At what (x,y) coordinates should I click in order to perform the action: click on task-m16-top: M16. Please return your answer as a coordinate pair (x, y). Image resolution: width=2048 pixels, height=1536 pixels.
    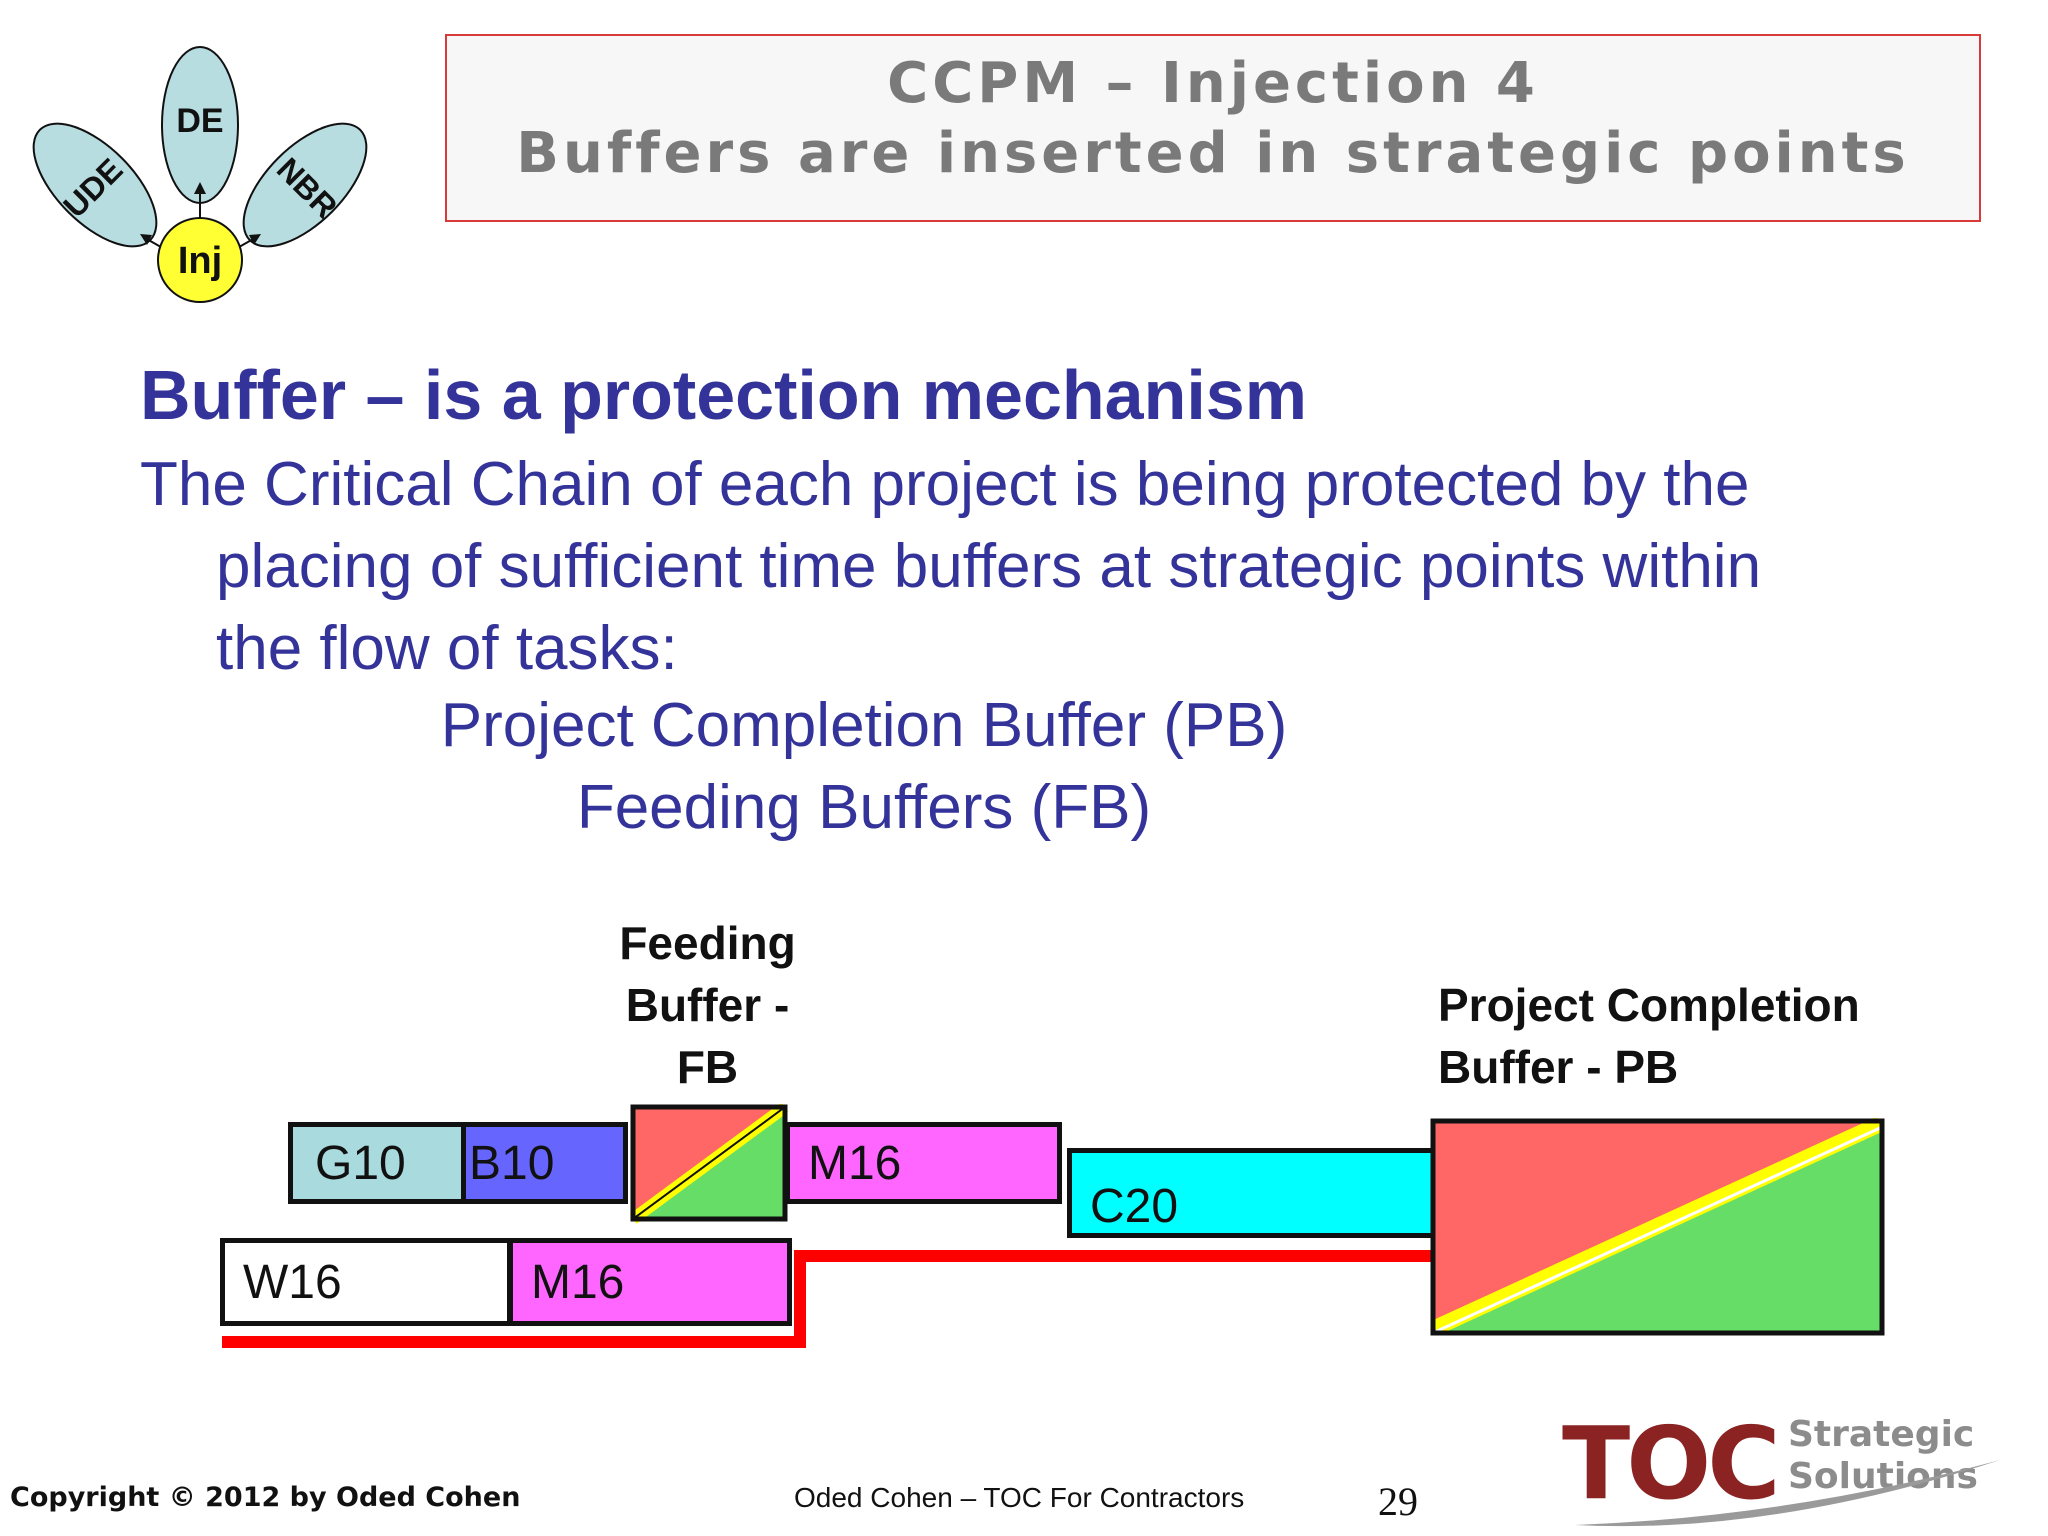
    Looking at the image, I should click on (923, 1163).